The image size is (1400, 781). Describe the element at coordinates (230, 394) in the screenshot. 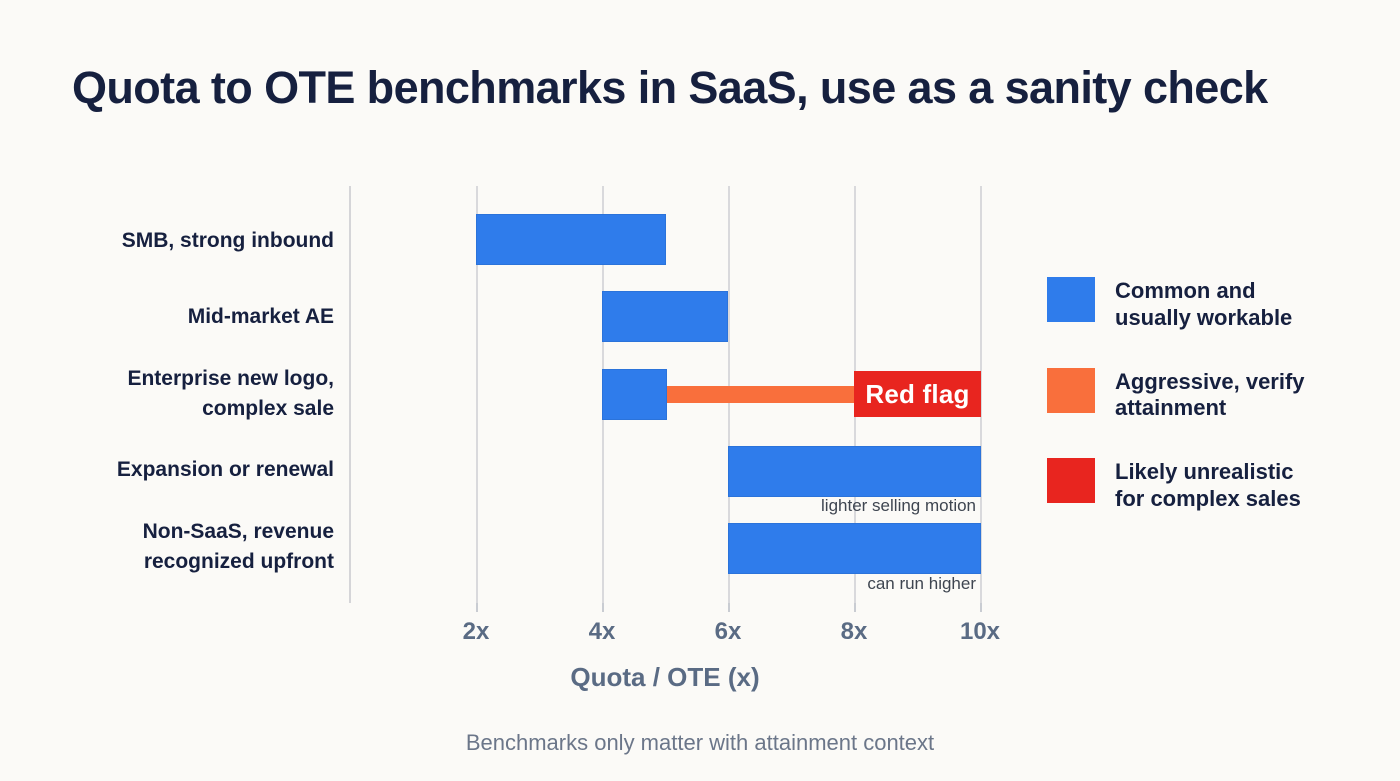

I see `category-label-enterprise: Enterprise new logo, complex sale` at that location.